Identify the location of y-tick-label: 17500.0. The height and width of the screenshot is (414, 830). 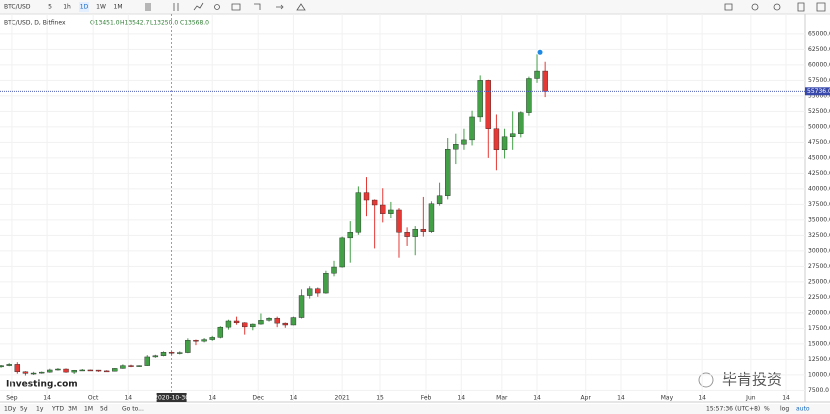
(819, 328).